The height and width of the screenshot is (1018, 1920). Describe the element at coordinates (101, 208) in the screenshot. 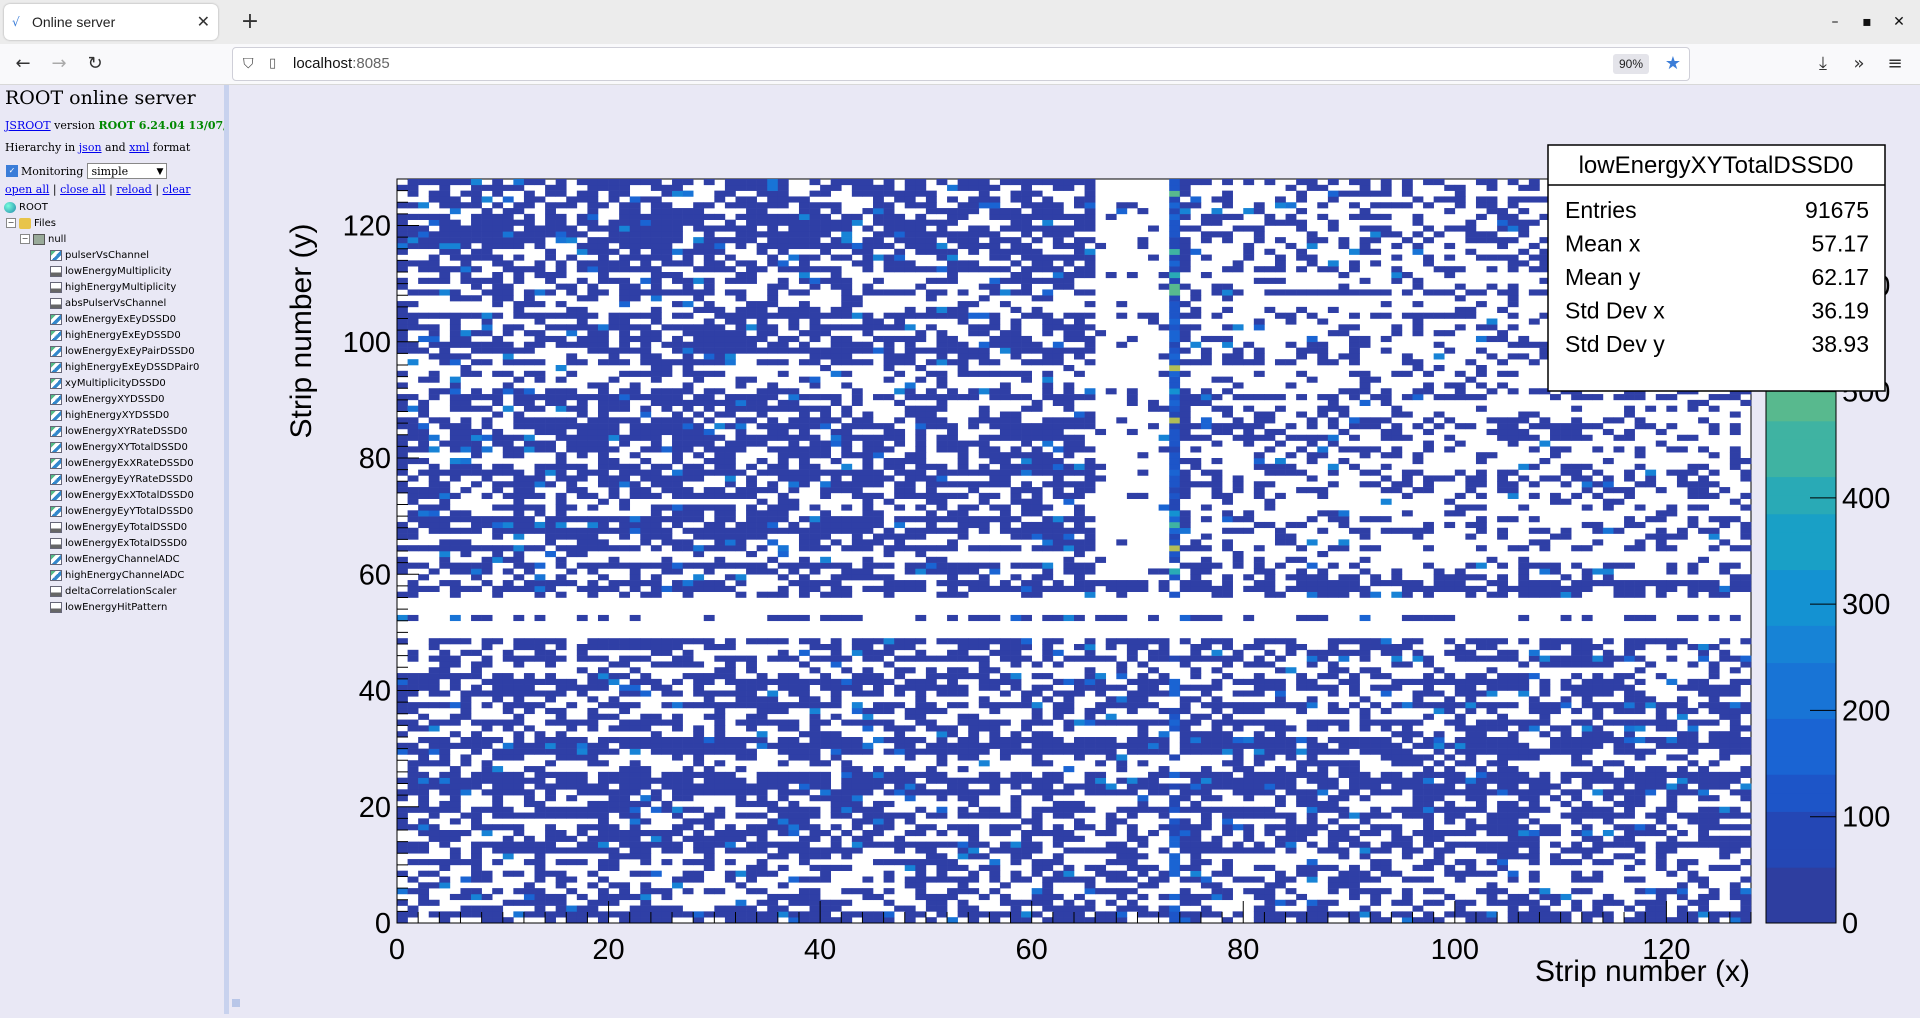

I see `tree-node-root: ROOT` at that location.